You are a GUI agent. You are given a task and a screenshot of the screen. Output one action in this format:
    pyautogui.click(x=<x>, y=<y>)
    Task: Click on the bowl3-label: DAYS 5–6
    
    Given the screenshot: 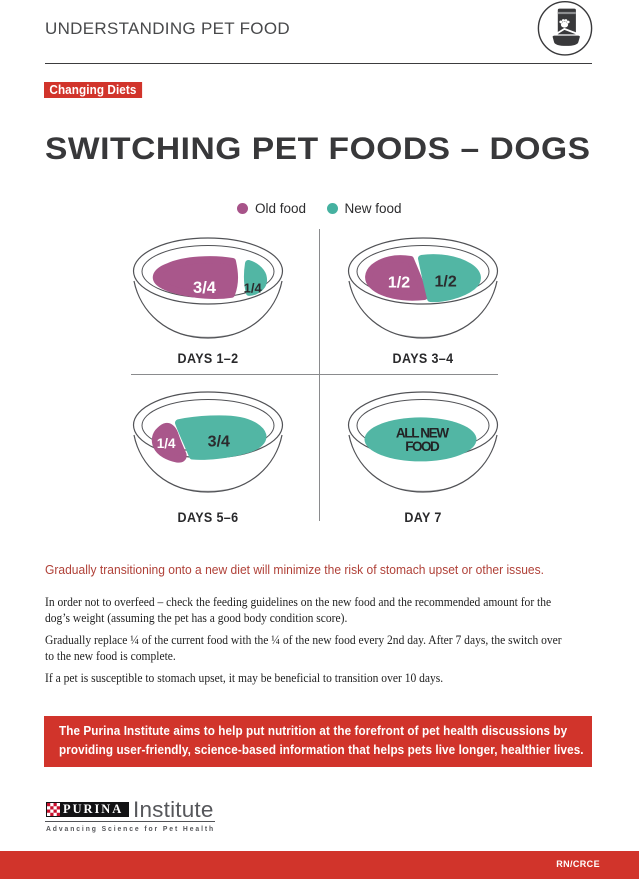 What is the action you would take?
    pyautogui.click(x=208, y=517)
    